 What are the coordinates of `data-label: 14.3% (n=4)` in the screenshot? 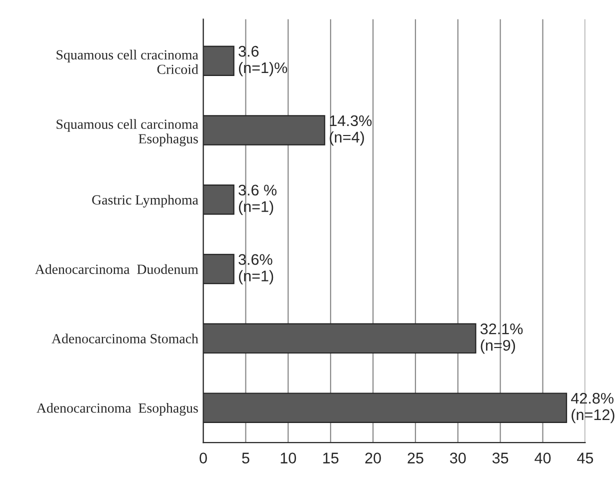 It's located at (351, 130).